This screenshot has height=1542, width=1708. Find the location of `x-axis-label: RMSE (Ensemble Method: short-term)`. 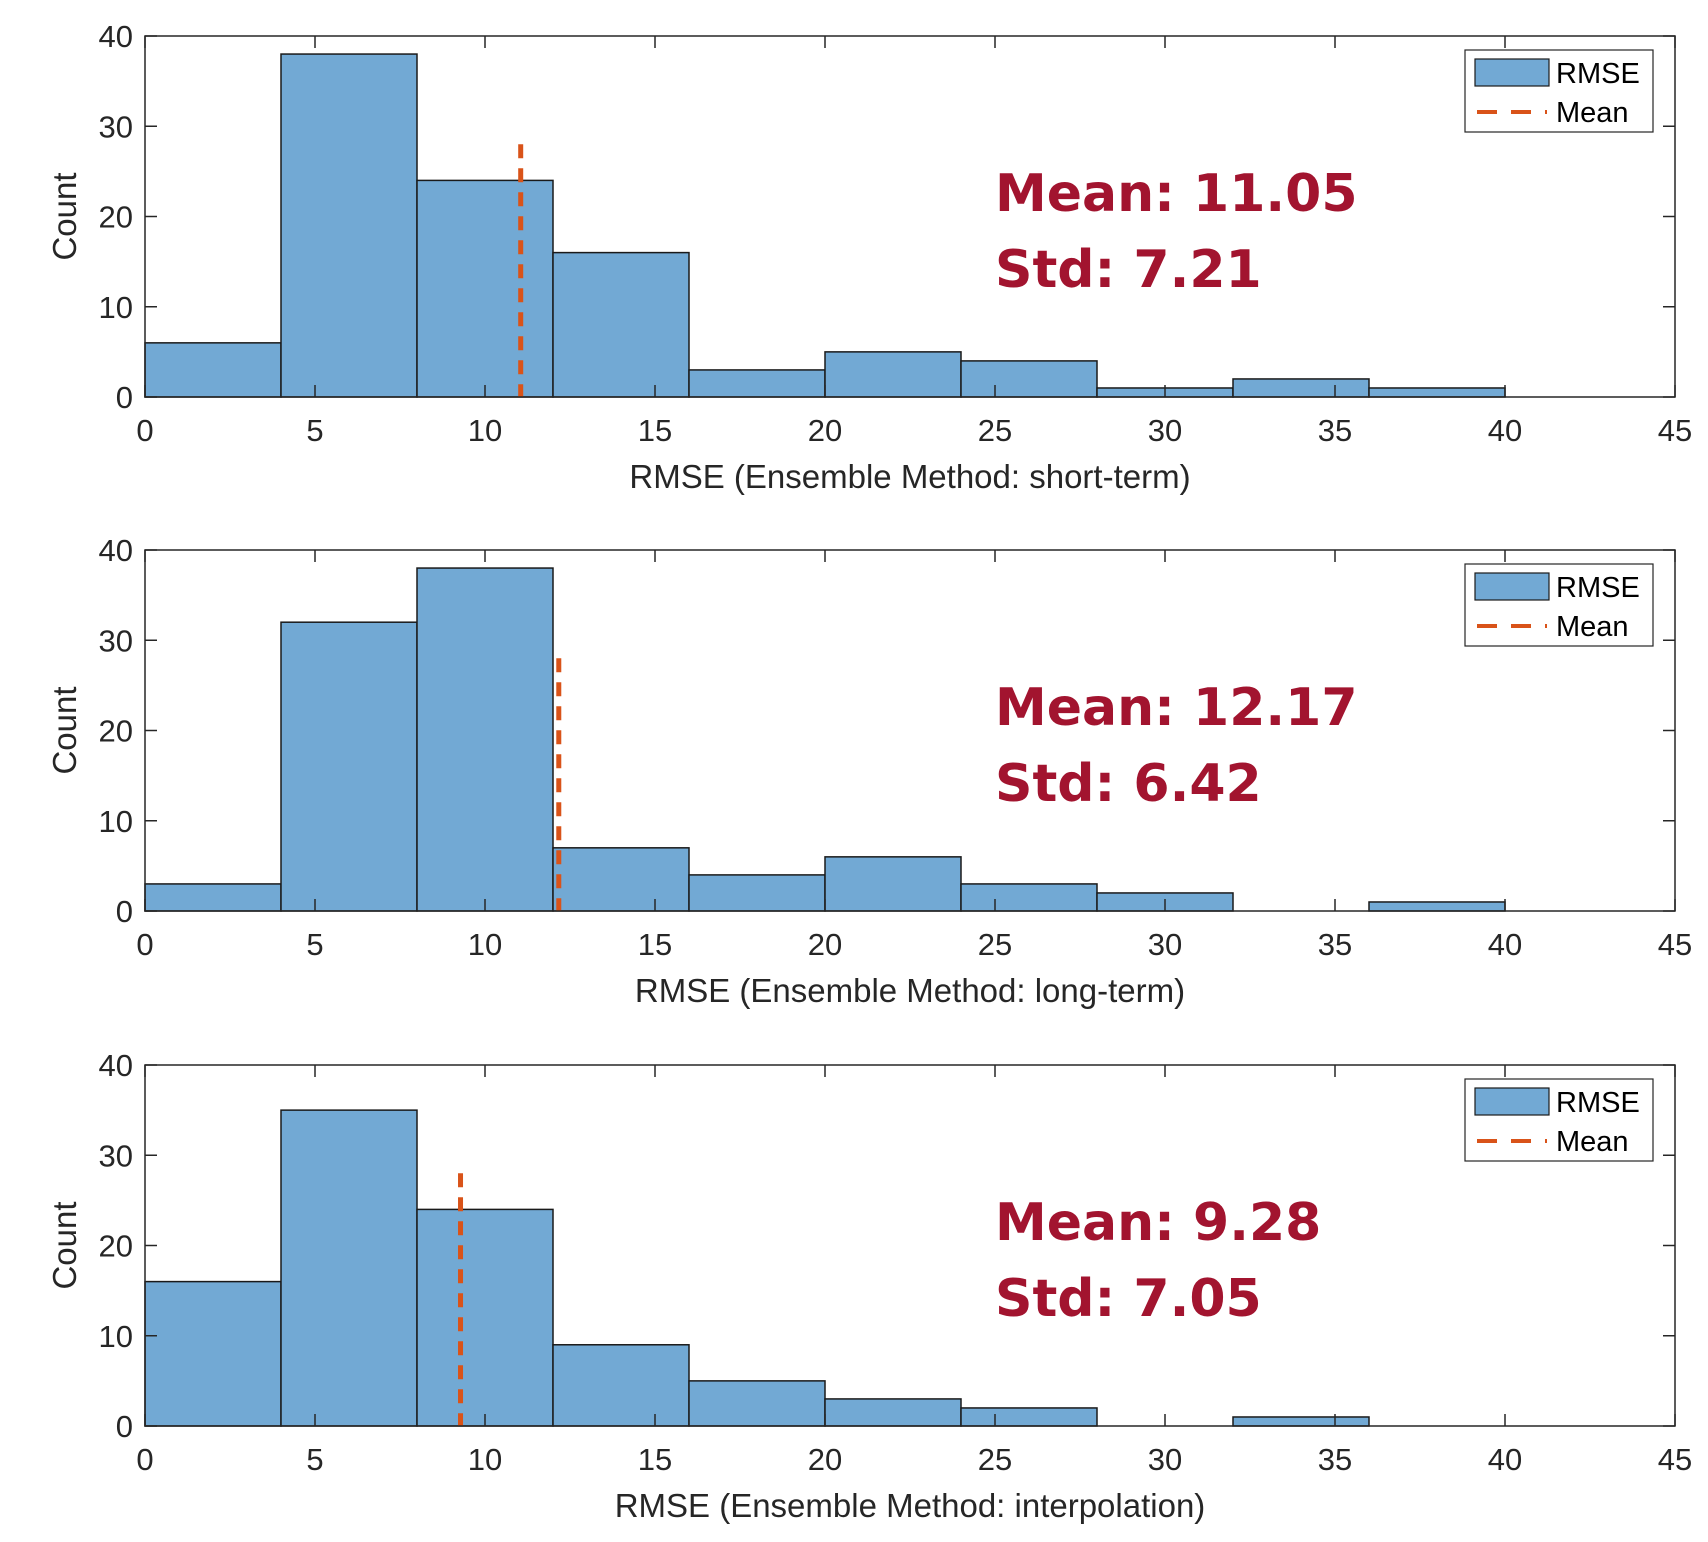

x-axis-label: RMSE (Ensemble Method: short-term) is located at coordinates (909, 476).